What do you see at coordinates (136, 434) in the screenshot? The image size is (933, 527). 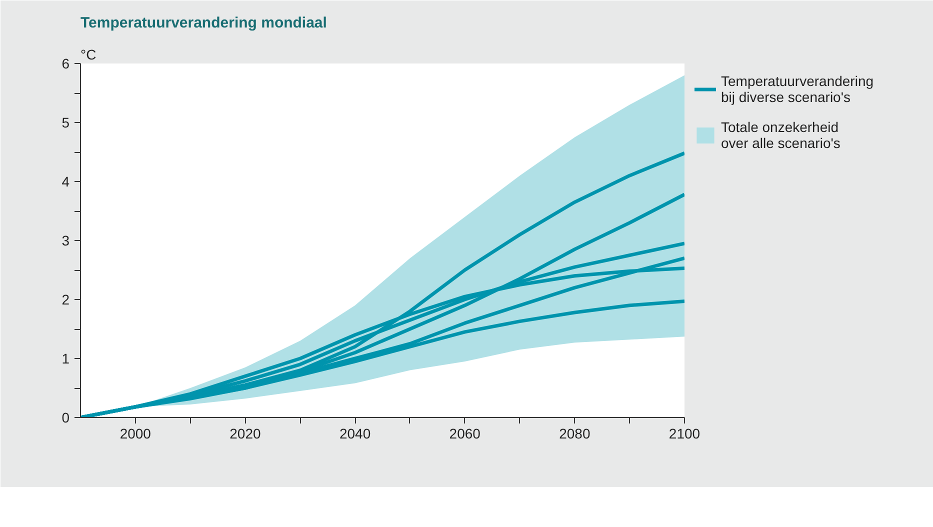 I see `x-tick-label: 2000` at bounding box center [136, 434].